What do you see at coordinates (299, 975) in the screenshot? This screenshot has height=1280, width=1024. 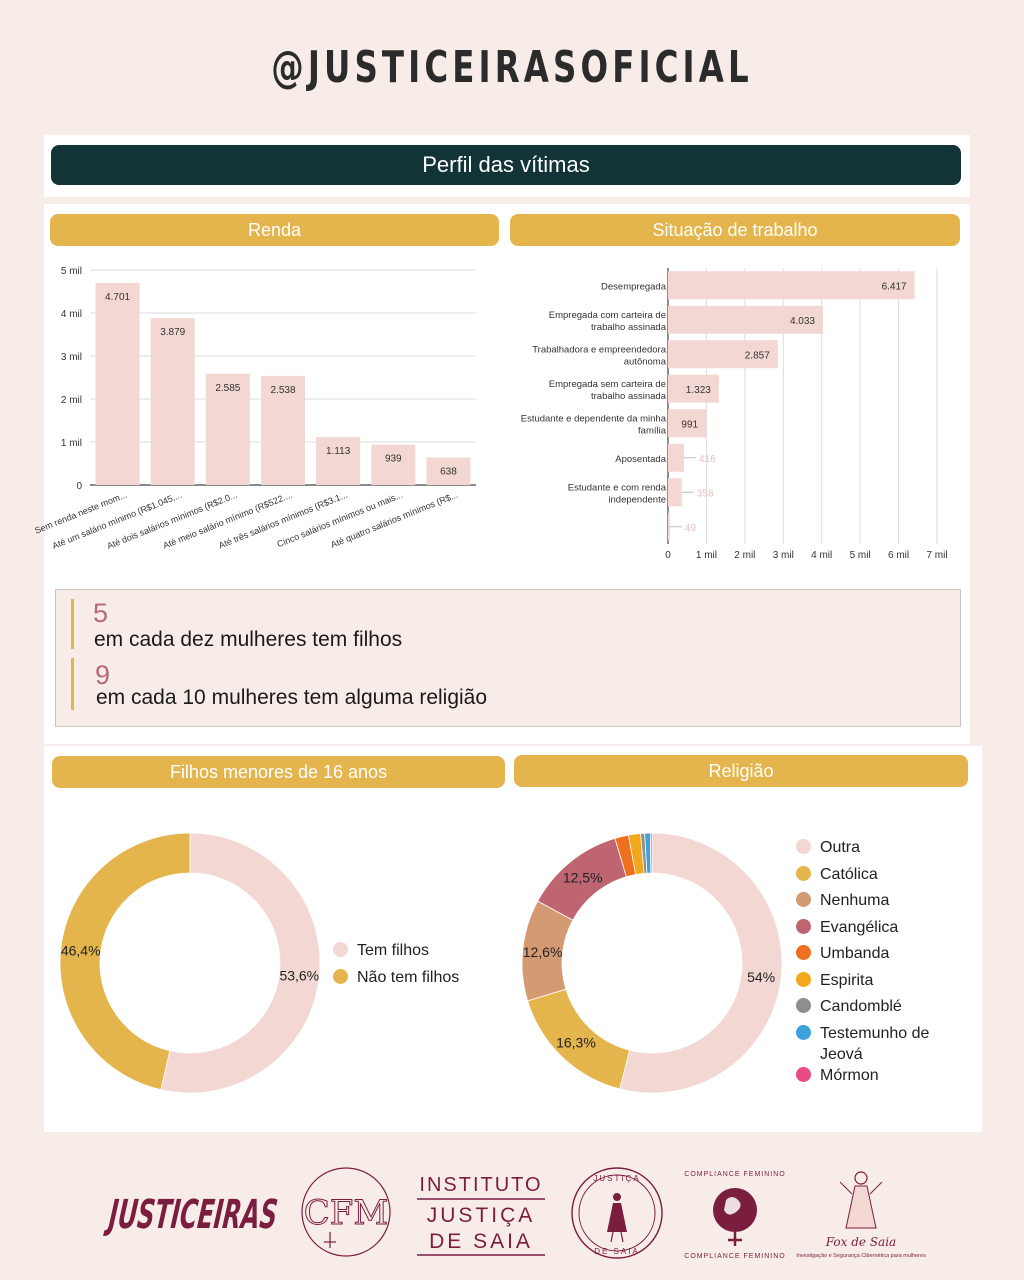 I see `filhos-value-label: 53,6%` at bounding box center [299, 975].